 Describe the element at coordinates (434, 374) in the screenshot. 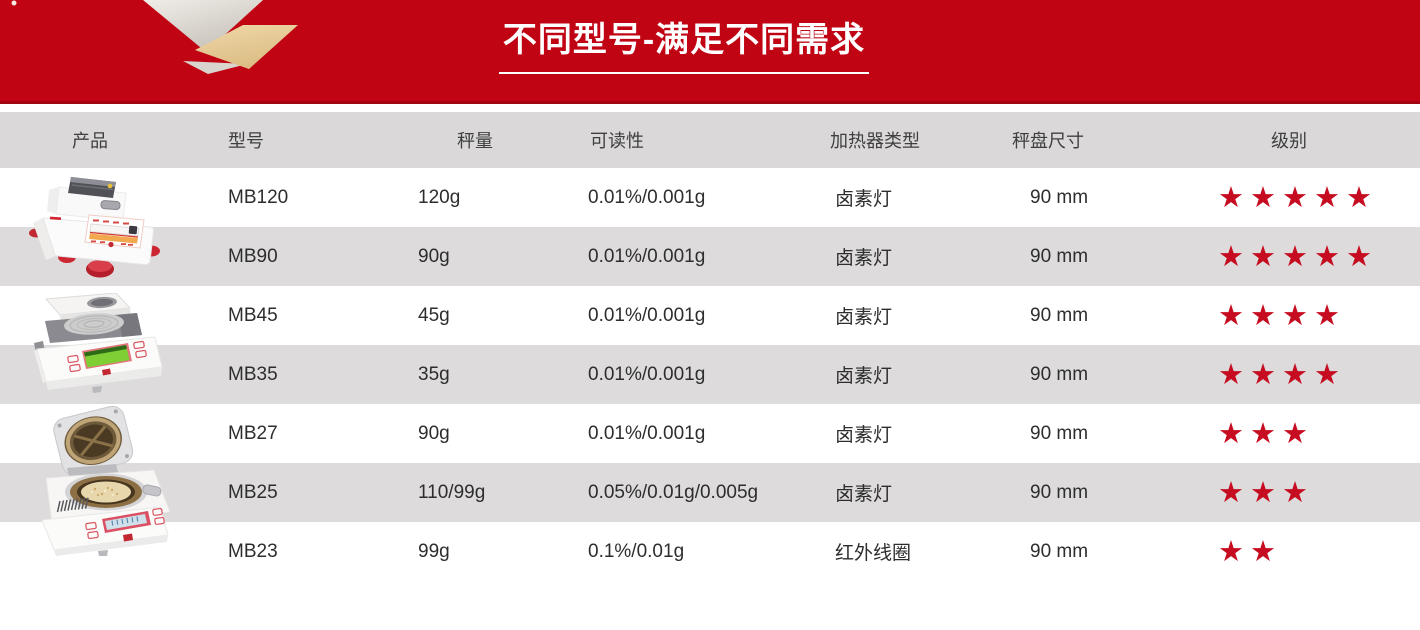

I see `cell-capacity: 35g` at that location.